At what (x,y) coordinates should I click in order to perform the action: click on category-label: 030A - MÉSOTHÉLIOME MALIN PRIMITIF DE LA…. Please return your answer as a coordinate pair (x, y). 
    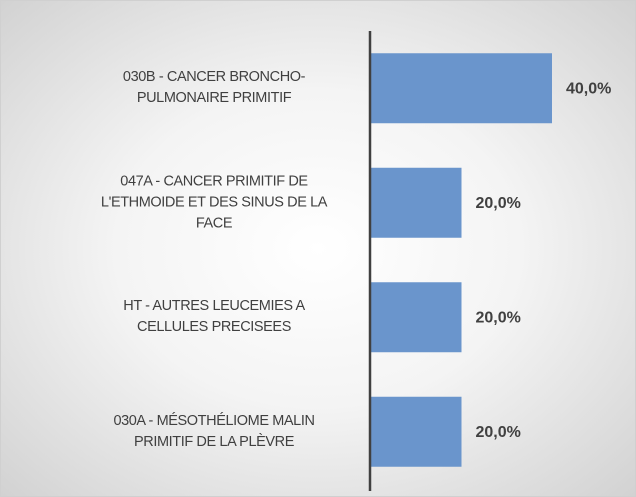
    Looking at the image, I should click on (214, 431).